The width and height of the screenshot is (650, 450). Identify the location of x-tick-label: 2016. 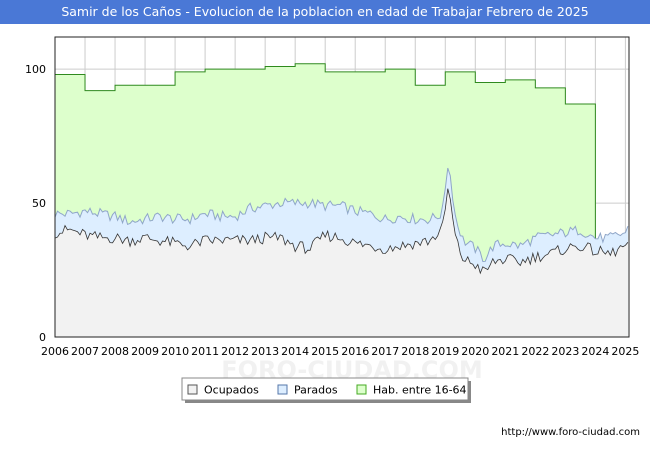
(355, 351).